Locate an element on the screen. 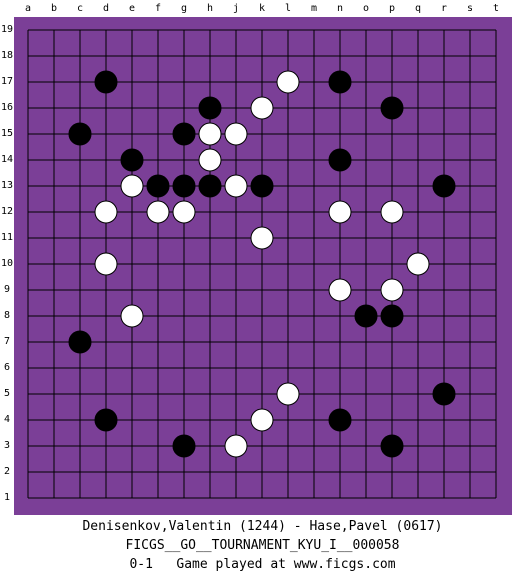 The width and height of the screenshot is (525, 575). row-label-3: 3 is located at coordinates (7, 445).